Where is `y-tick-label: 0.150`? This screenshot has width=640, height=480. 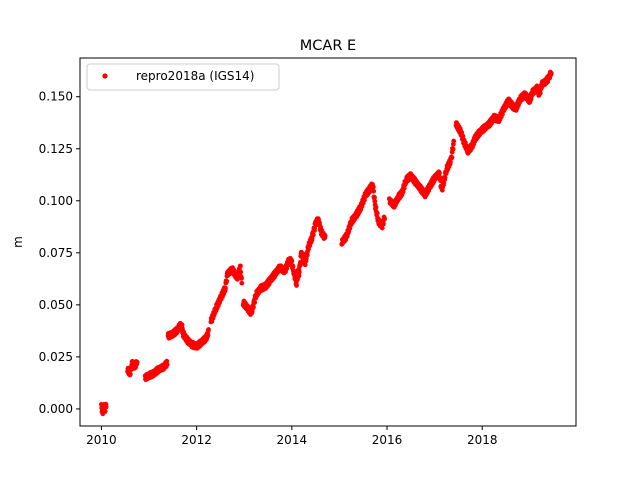 y-tick-label: 0.150 is located at coordinates (56, 97).